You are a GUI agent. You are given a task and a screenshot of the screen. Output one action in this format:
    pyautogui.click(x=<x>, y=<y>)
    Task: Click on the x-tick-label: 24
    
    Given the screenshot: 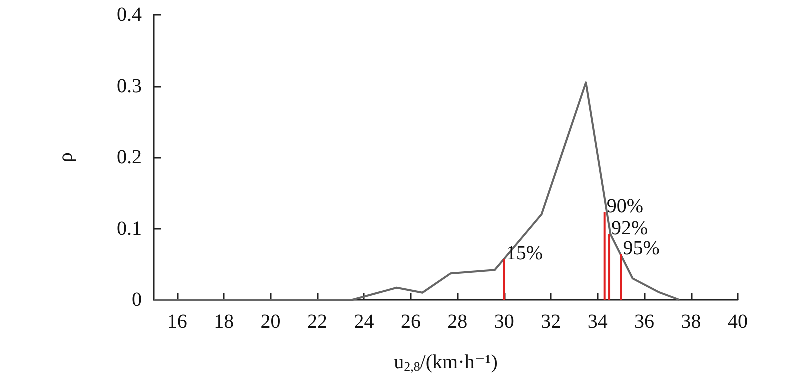 What is the action you would take?
    pyautogui.click(x=364, y=322)
    